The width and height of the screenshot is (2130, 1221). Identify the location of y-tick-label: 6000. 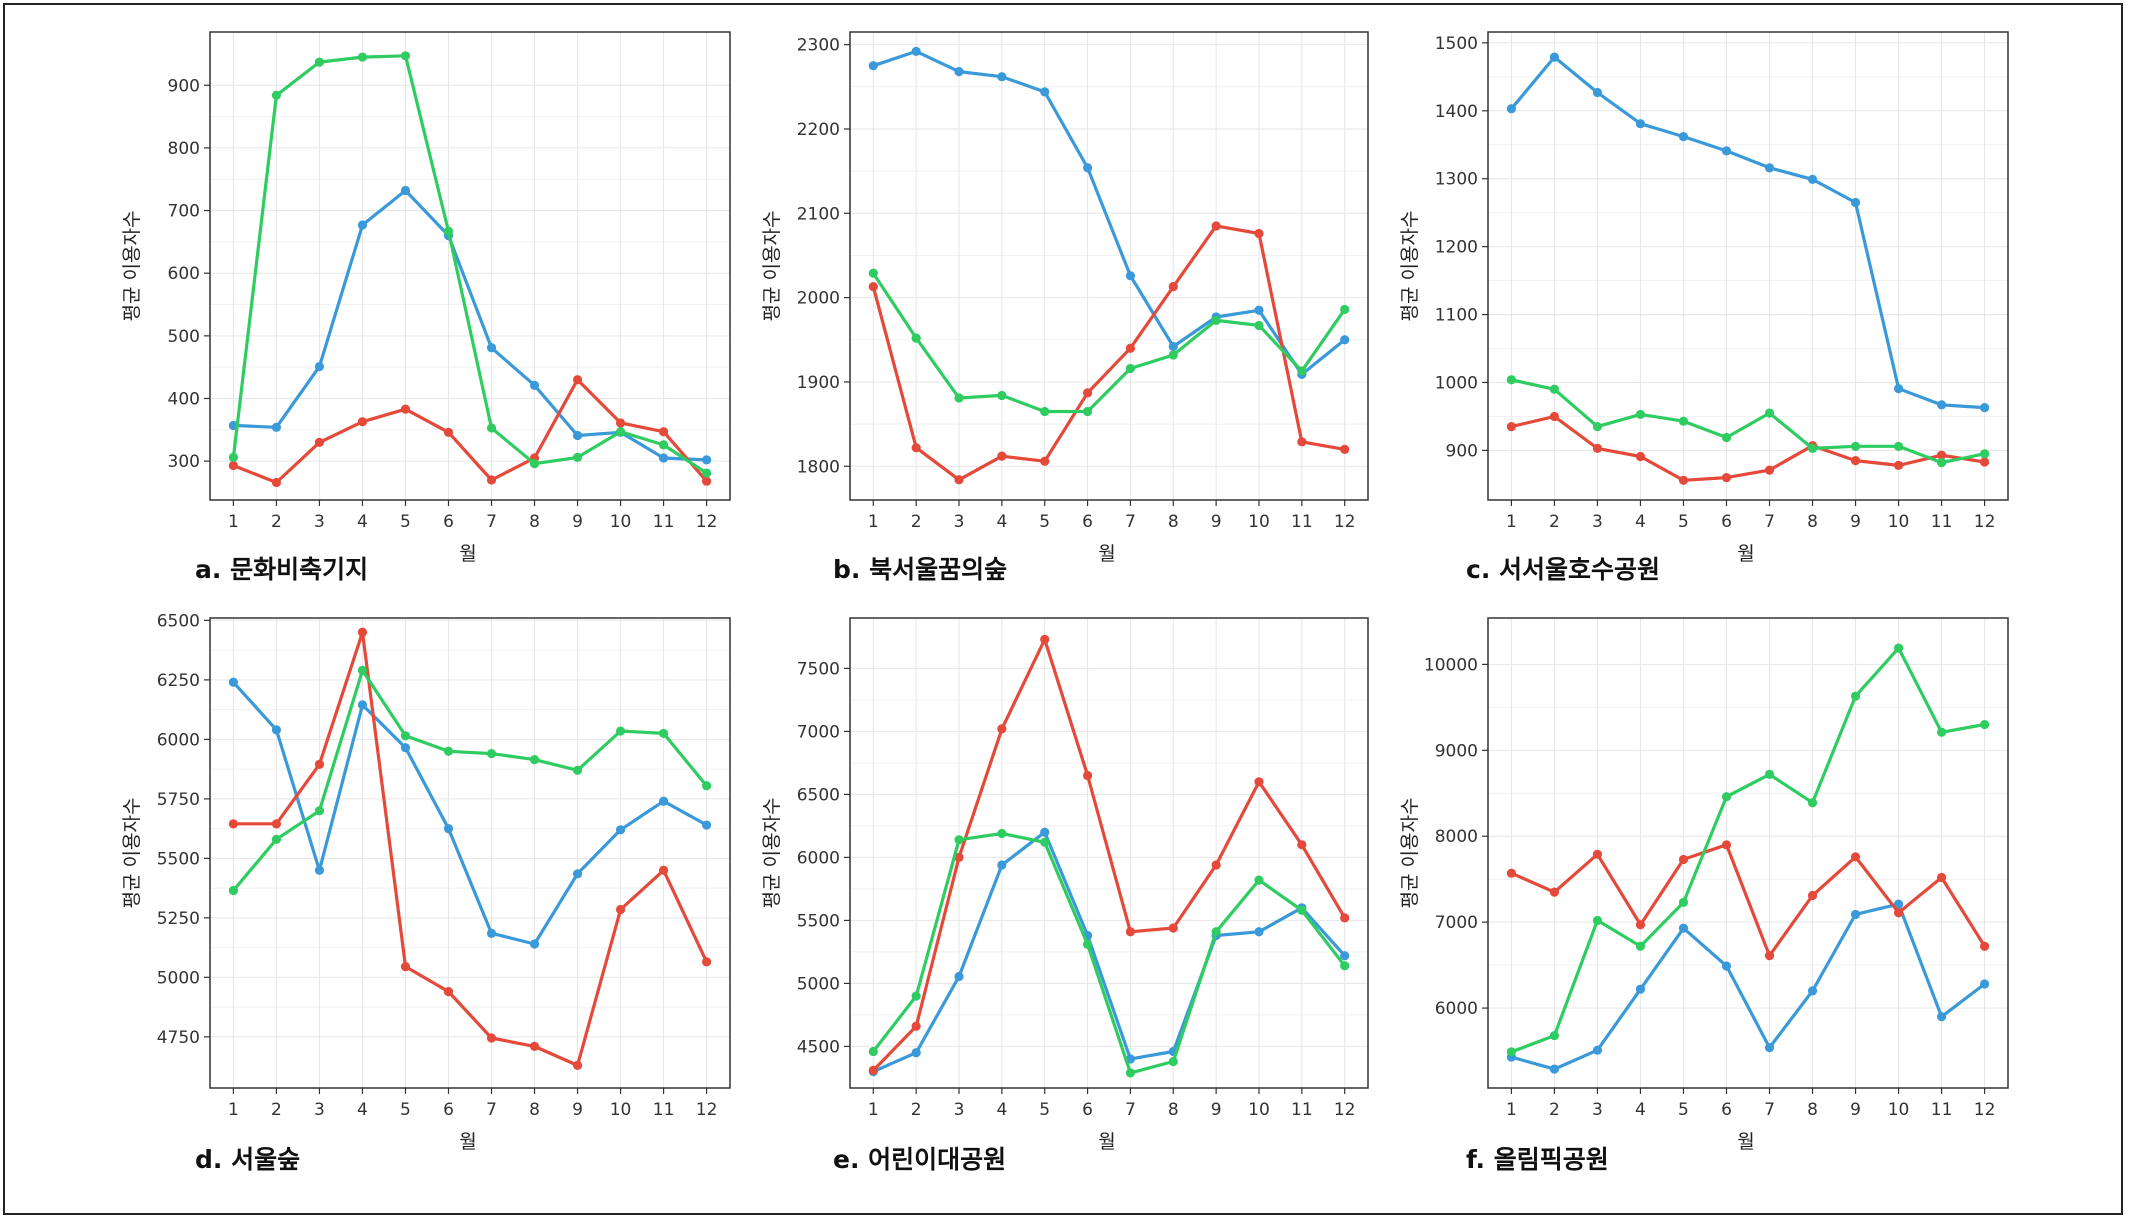
(818, 858).